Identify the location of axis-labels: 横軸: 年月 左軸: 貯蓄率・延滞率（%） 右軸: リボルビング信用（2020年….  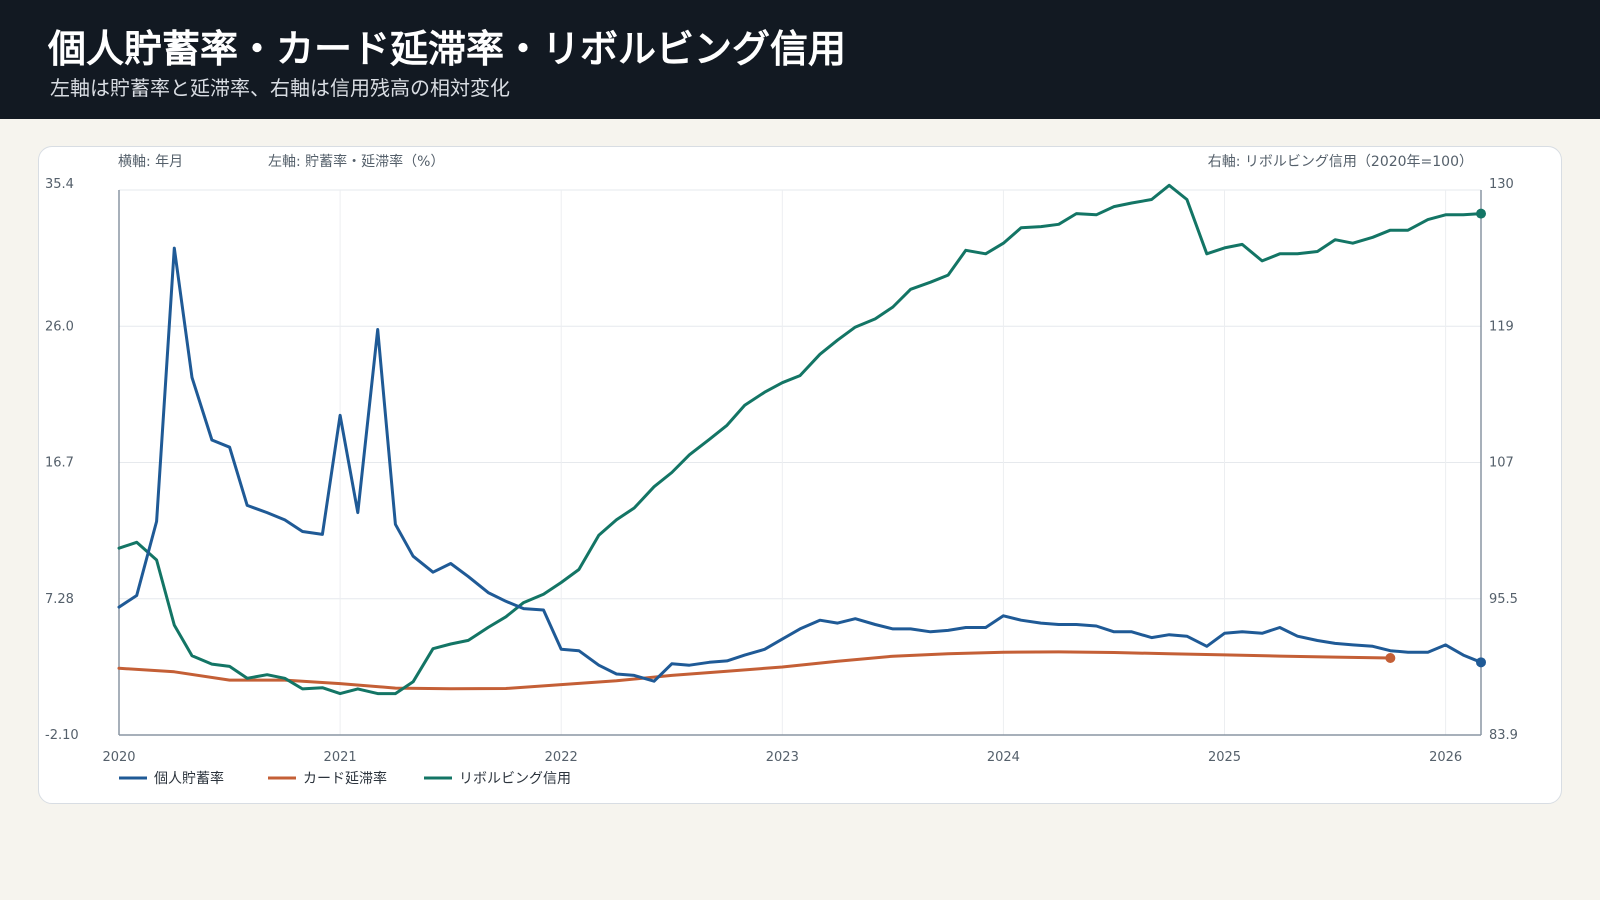
(795, 161).